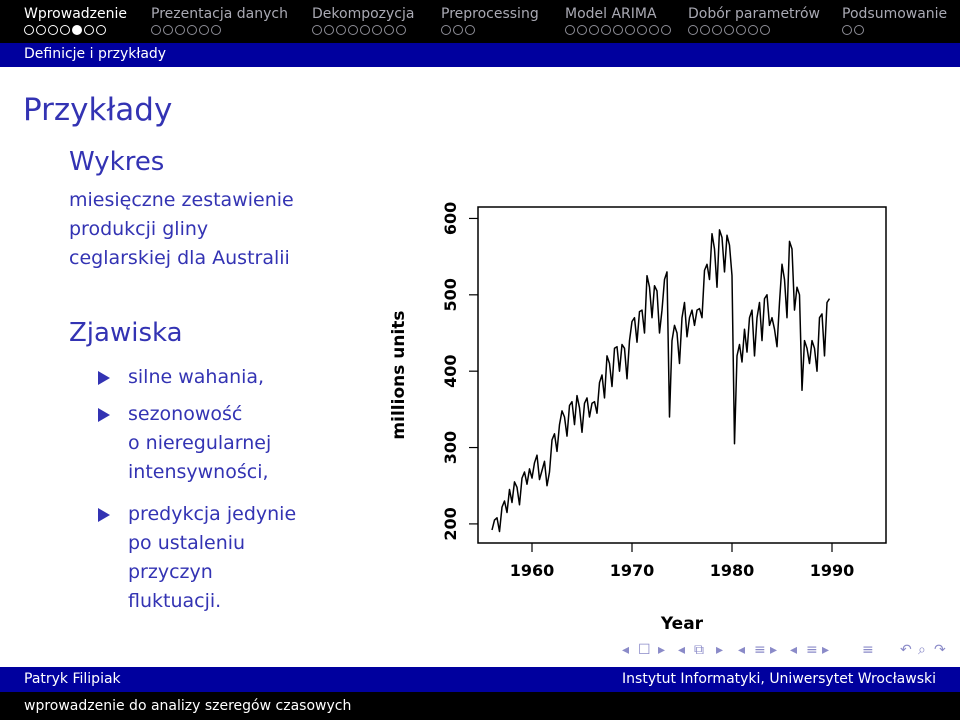 This screenshot has width=960, height=720. What do you see at coordinates (868, 650) in the screenshot?
I see `nav-document-icon: ≡` at bounding box center [868, 650].